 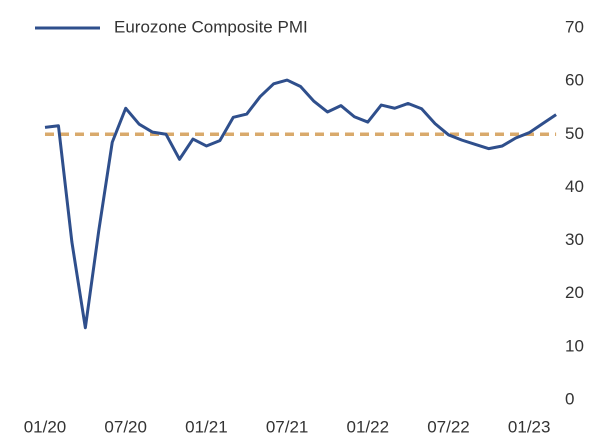 What do you see at coordinates (569, 398) in the screenshot?
I see `y-tick-label: 0` at bounding box center [569, 398].